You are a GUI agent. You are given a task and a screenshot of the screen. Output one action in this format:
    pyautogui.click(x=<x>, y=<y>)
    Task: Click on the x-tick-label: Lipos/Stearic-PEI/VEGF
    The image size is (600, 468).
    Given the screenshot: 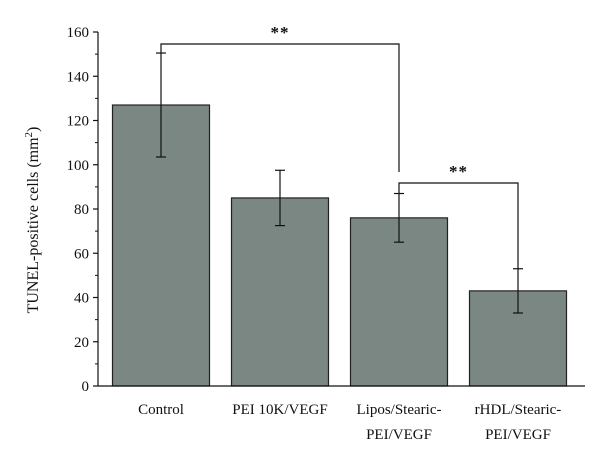 What is the action you would take?
    pyautogui.click(x=399, y=422)
    